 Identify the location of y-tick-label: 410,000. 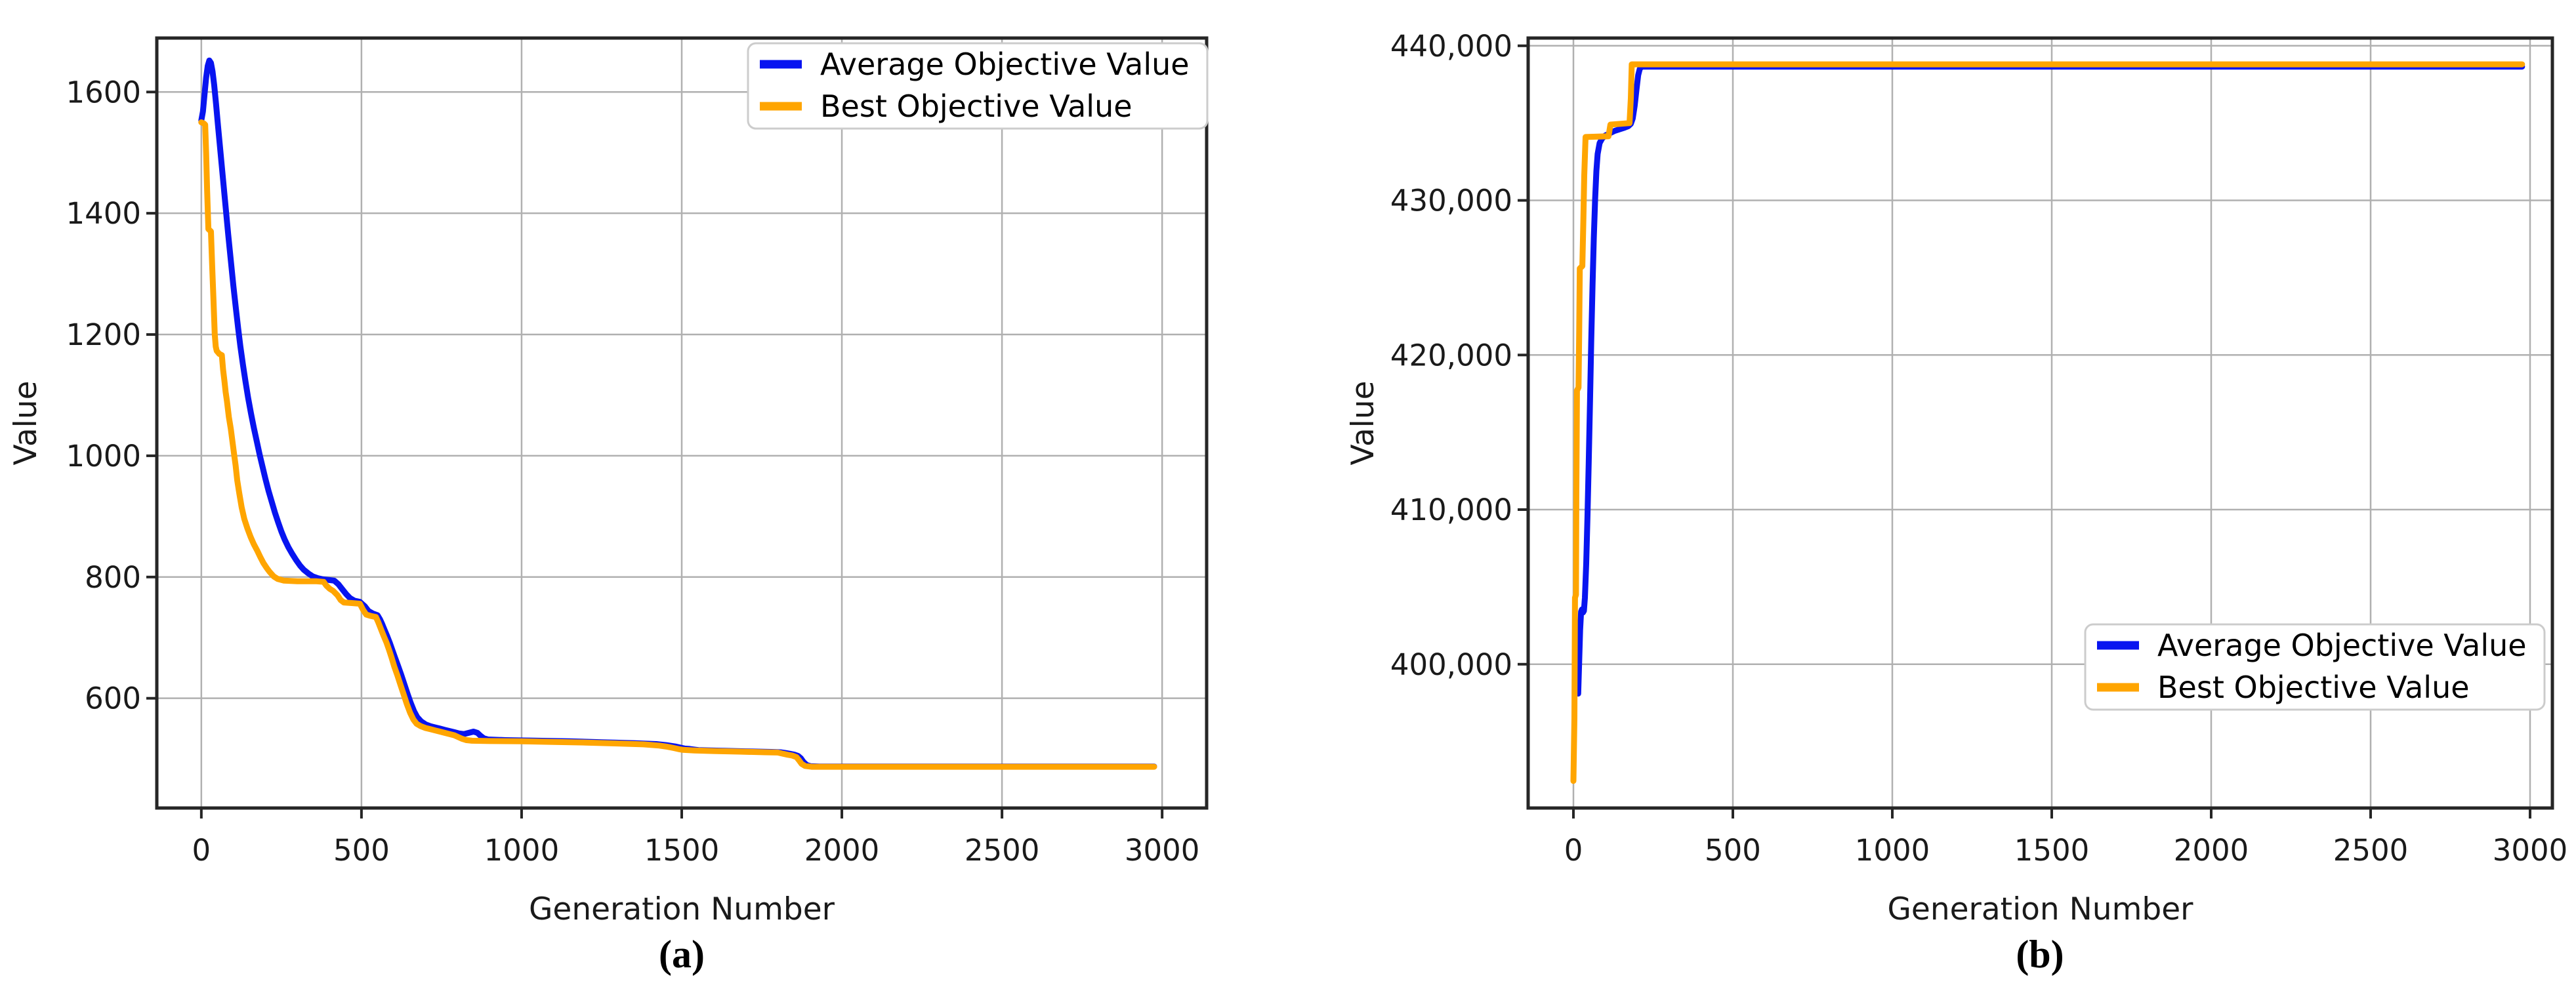
(1451, 510).